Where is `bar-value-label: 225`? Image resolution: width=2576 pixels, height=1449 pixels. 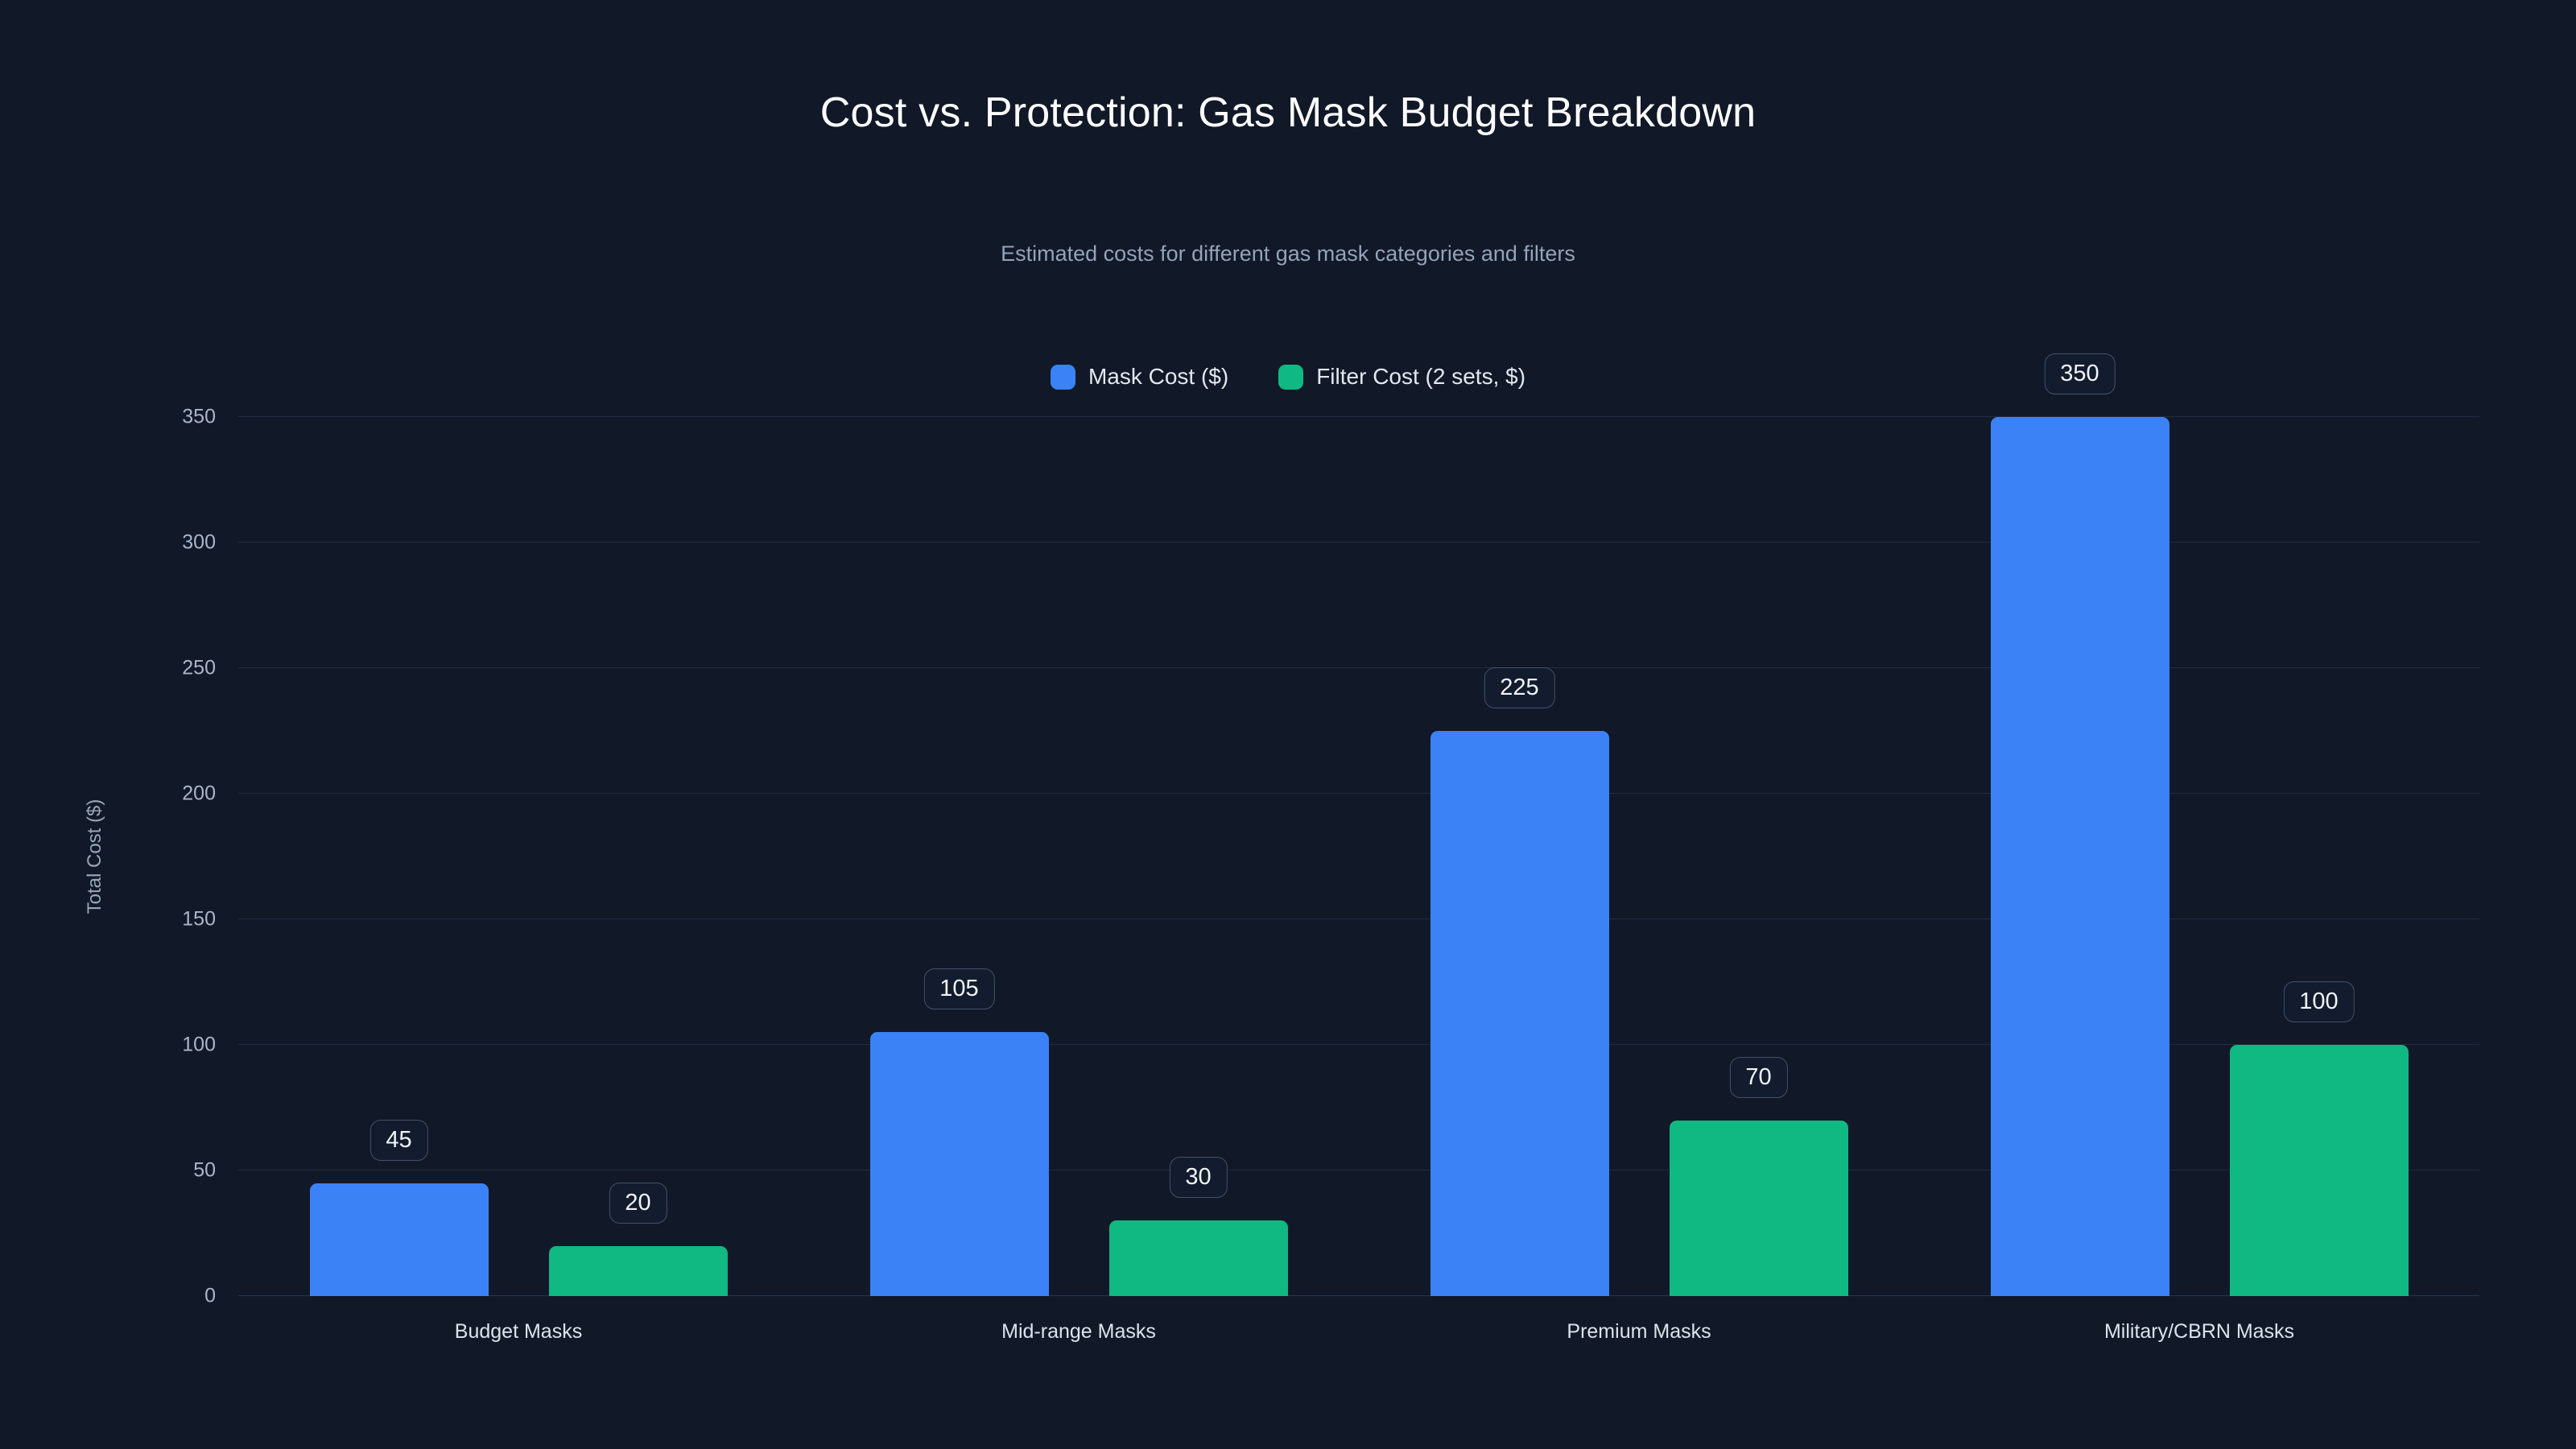
bar-value-label: 225 is located at coordinates (1519, 687).